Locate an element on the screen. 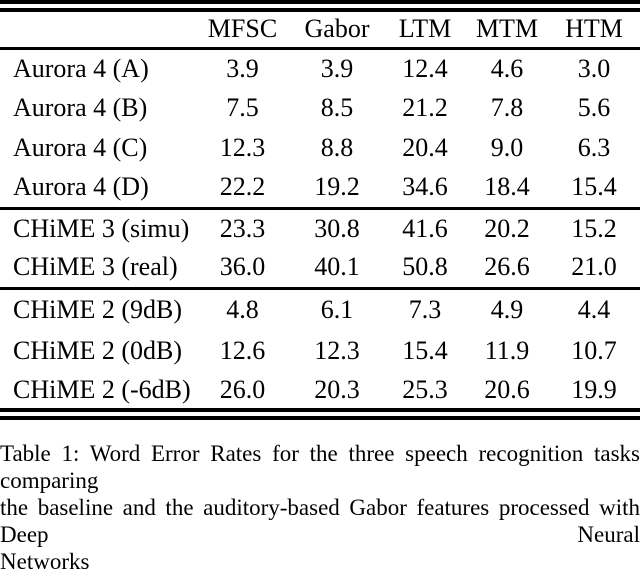 Image resolution: width=640 pixels, height=575 pixels. wer-cell: 30.8 is located at coordinates (337, 228).